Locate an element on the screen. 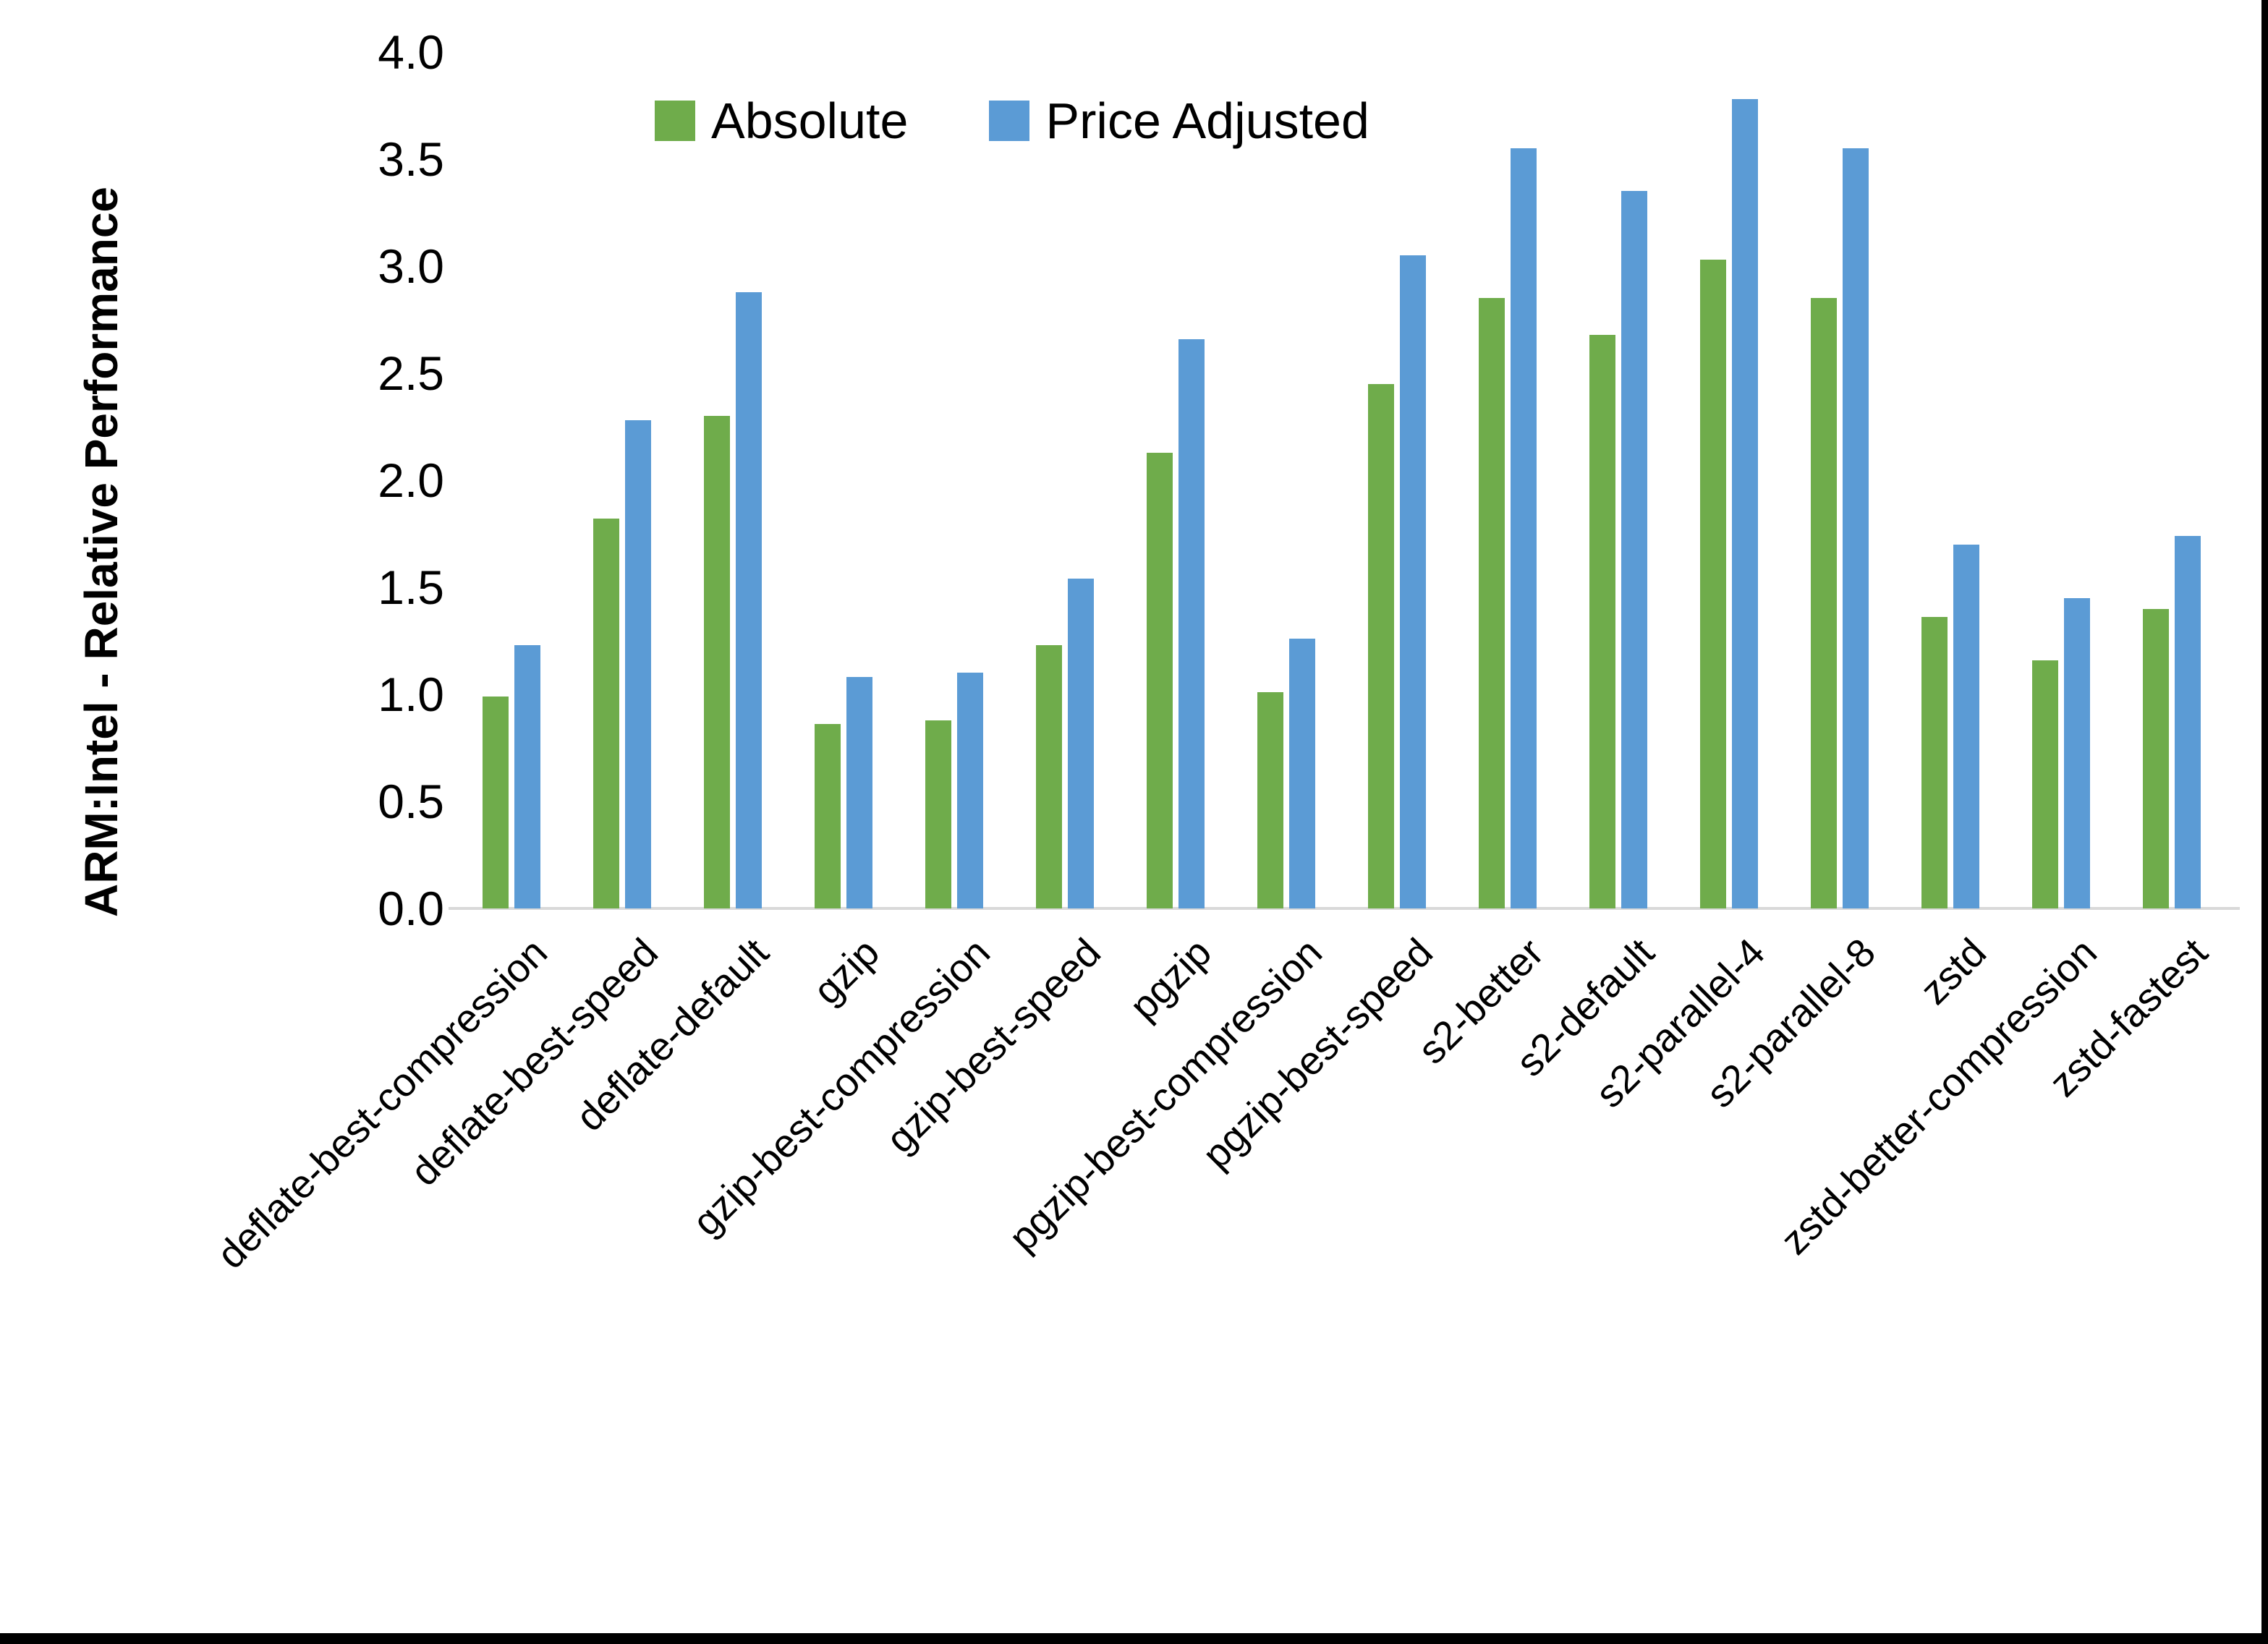 This screenshot has height=1644, width=2268. legend-item-price-adjusted: Price Adjusted is located at coordinates (1179, 121).